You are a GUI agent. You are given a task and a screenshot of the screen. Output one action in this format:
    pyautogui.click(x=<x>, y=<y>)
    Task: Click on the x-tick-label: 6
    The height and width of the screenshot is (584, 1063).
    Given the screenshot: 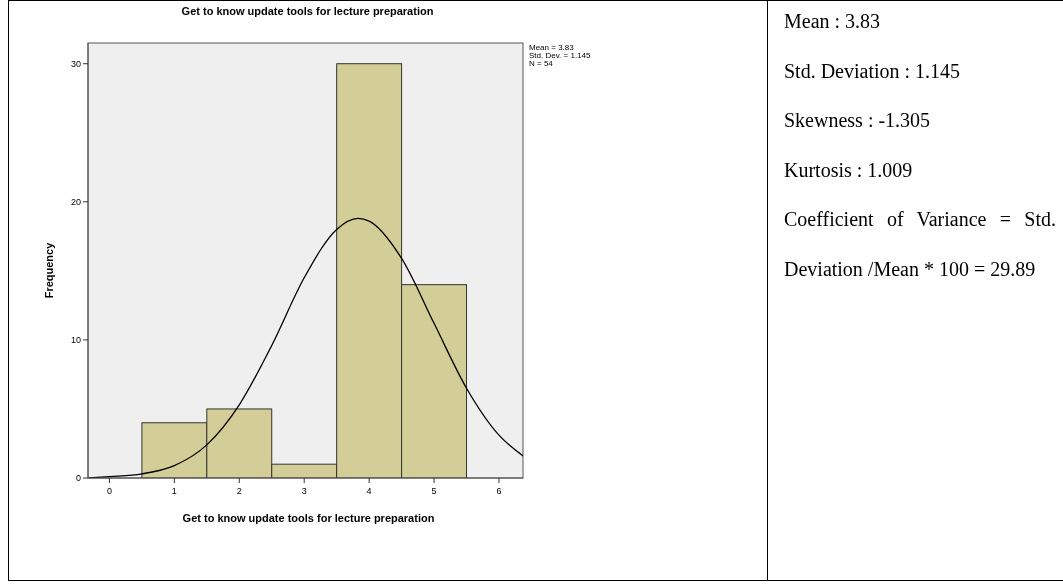 What is the action you would take?
    pyautogui.click(x=499, y=491)
    